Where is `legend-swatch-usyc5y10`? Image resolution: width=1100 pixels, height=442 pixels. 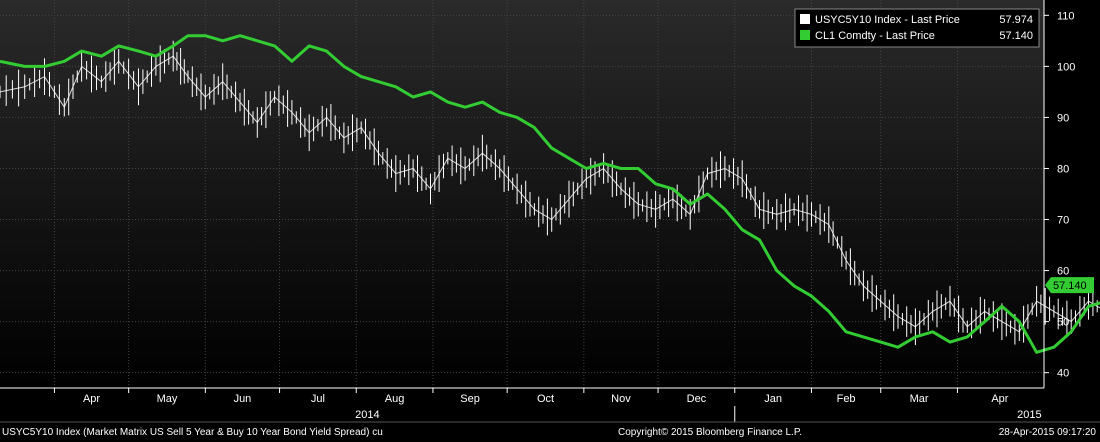
legend-swatch-usyc5y10 is located at coordinates (805, 19).